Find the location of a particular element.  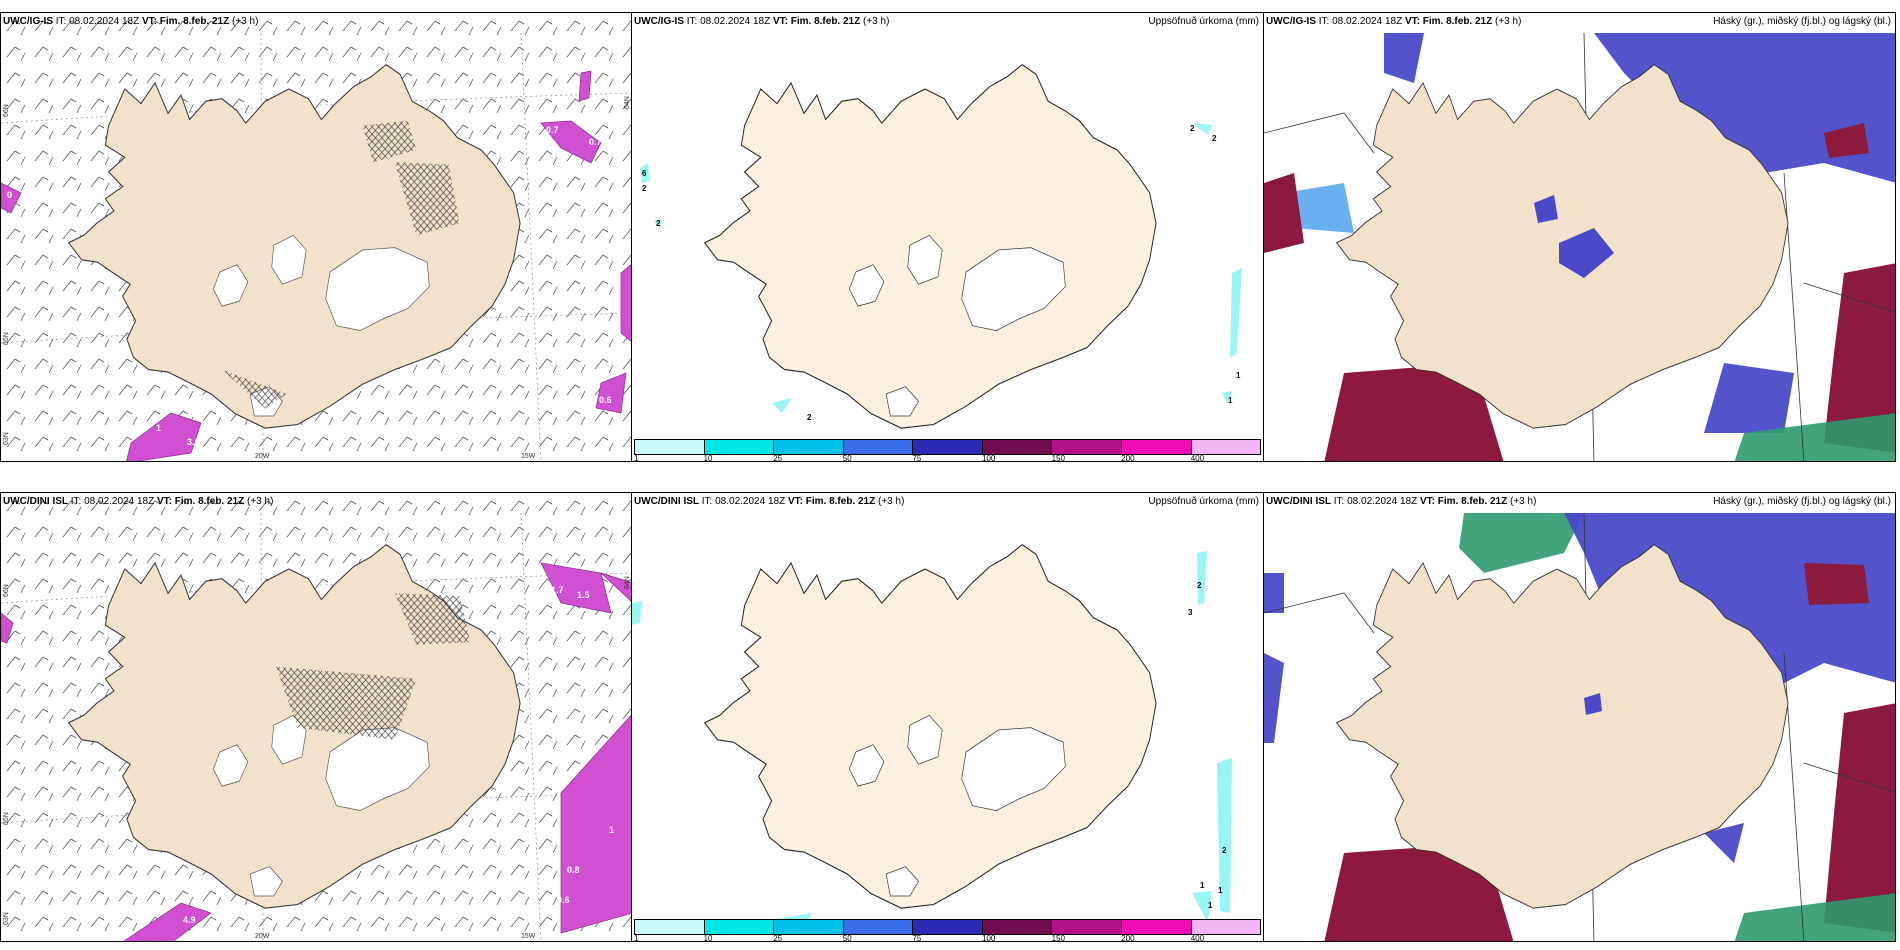

contour-label: 3.6 is located at coordinates (193, 442).